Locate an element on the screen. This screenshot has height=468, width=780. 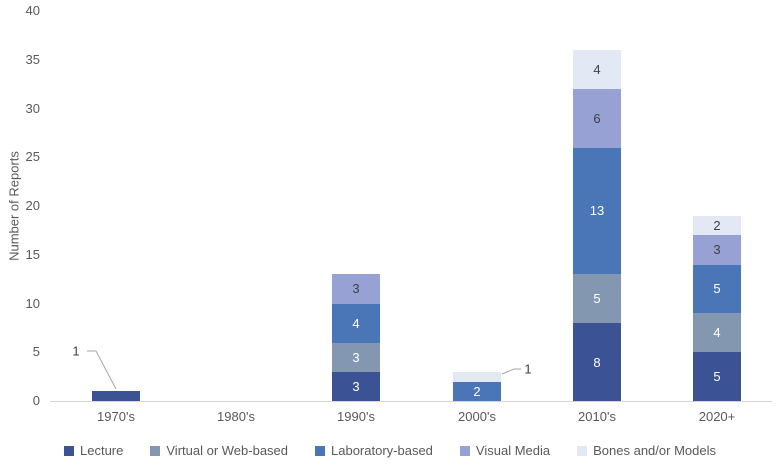
legend-label: Lecture is located at coordinates (102, 450).